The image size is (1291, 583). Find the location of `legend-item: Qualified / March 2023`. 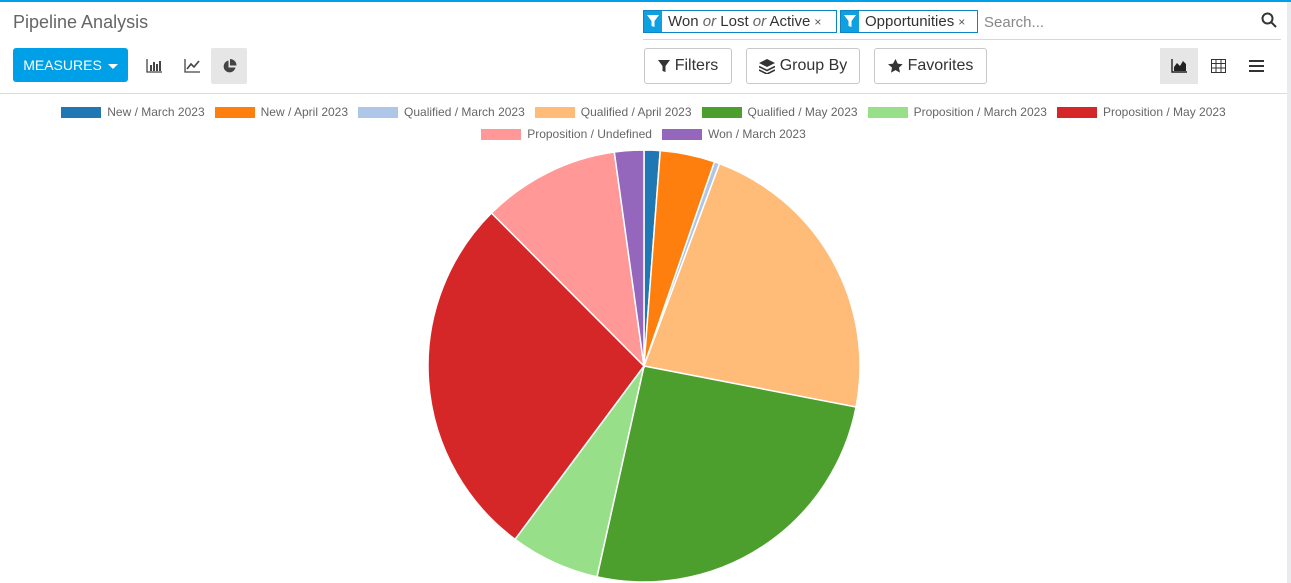

legend-item: Qualified / March 2023 is located at coordinates (441, 112).